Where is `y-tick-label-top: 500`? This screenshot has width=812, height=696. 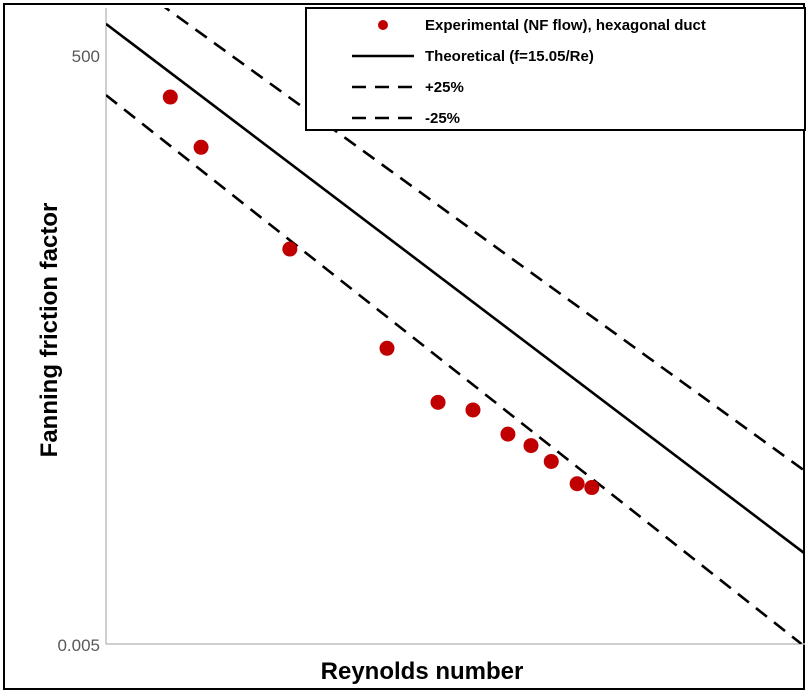 y-tick-label-top: 500 is located at coordinates (86, 56).